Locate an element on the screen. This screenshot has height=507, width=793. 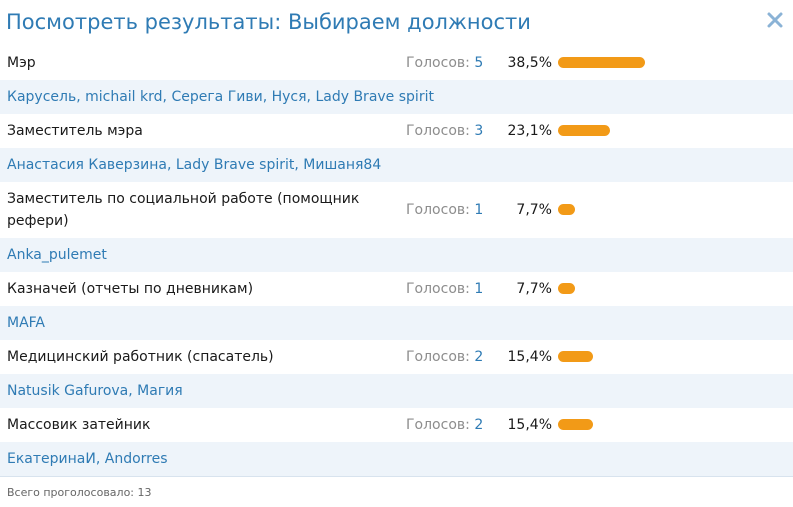
voters-list: Natusik Gafurova, Магия is located at coordinates (95, 391).